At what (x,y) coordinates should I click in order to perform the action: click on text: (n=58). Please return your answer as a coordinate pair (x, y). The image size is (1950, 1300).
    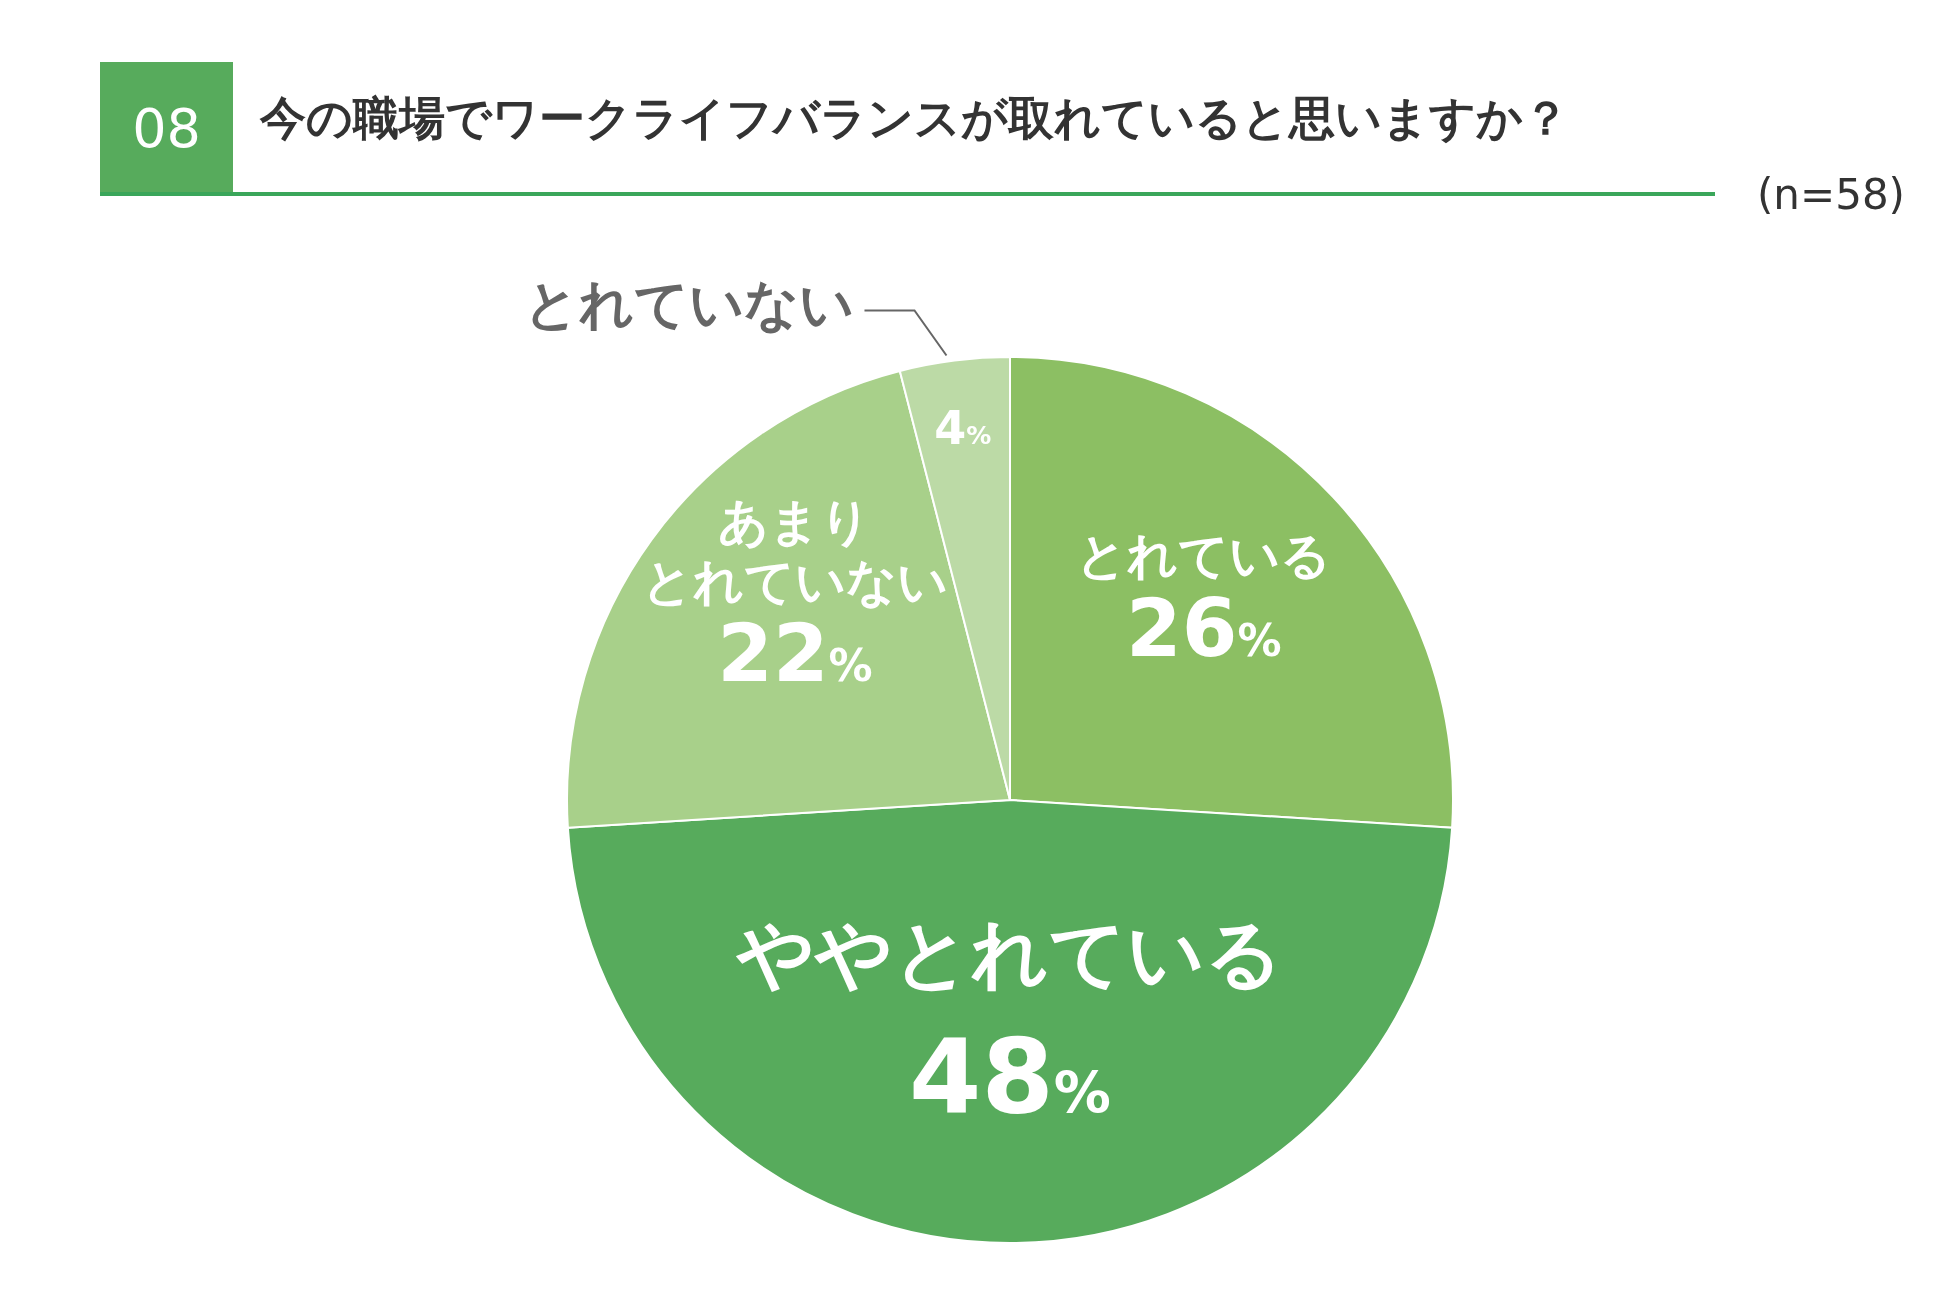
    Looking at the image, I should click on (1830, 194).